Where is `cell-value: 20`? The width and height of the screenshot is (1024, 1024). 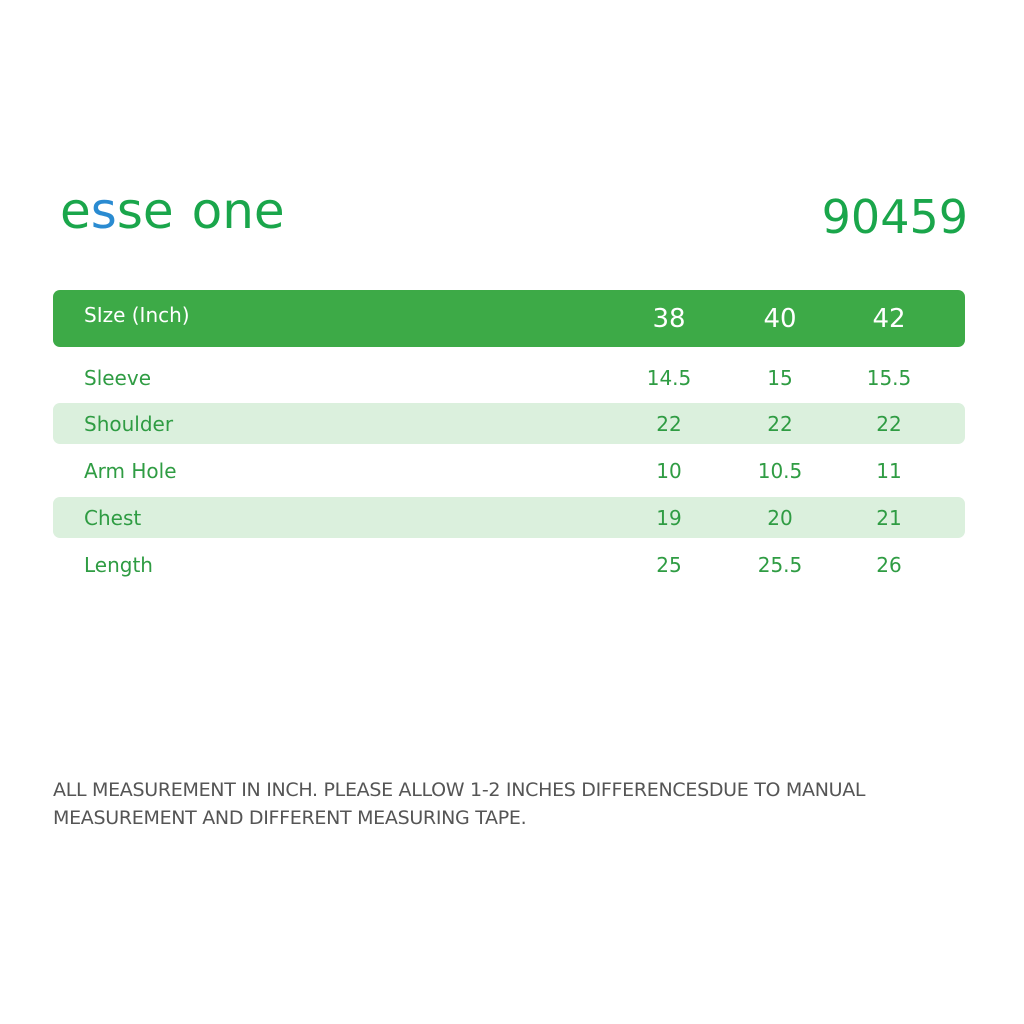
cell-value: 20 is located at coordinates (780, 518).